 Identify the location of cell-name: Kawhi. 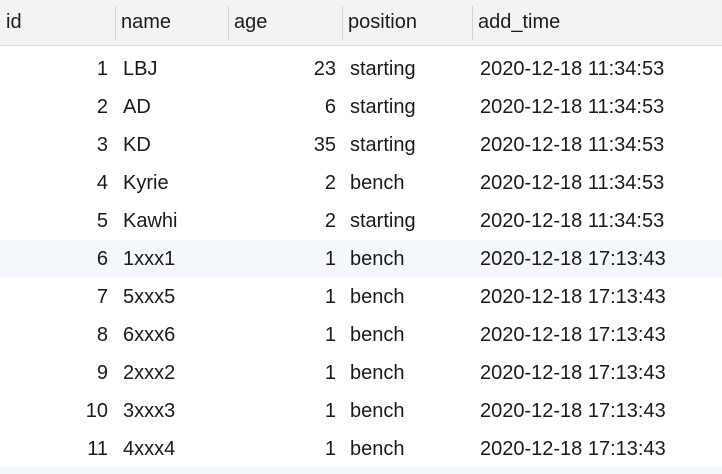
(150, 221).